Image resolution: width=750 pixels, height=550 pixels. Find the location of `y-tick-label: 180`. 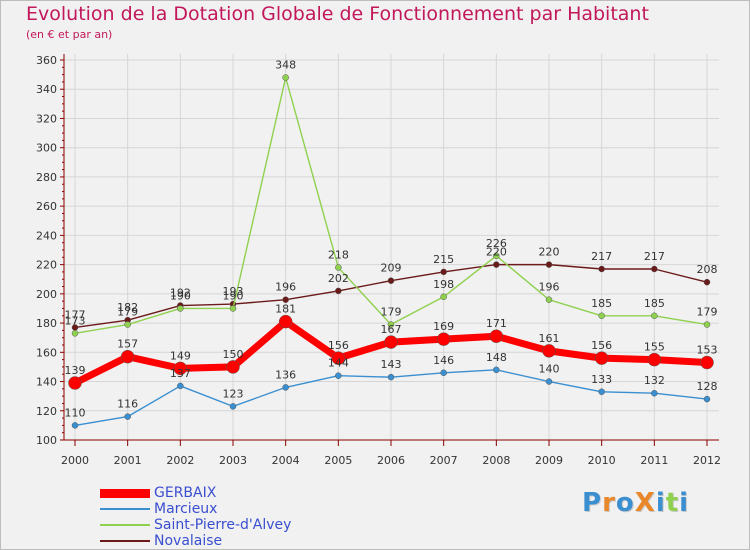

y-tick-label: 180 is located at coordinates (46, 323).